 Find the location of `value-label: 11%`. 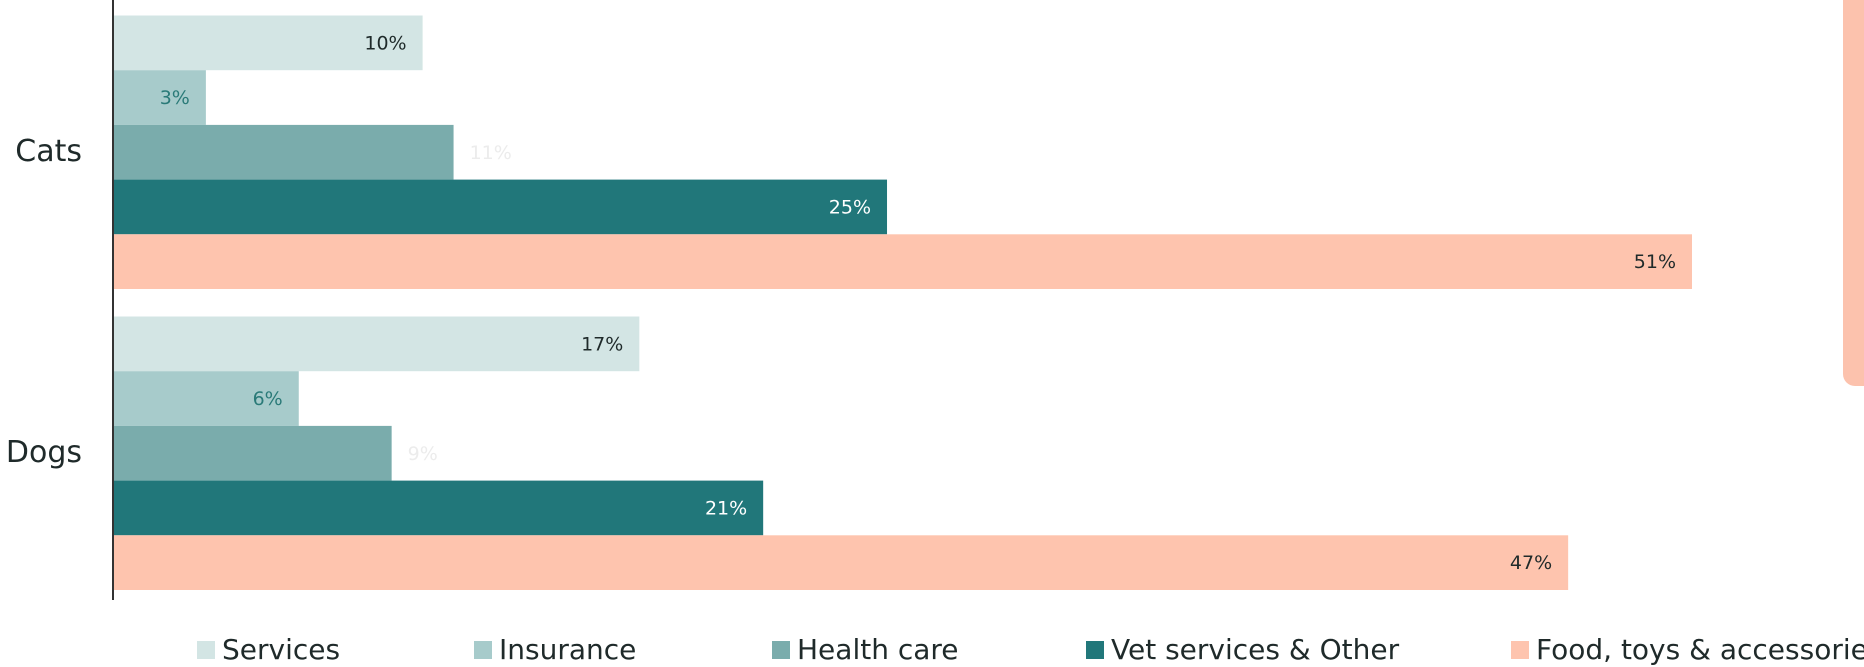

value-label: 11% is located at coordinates (491, 153).